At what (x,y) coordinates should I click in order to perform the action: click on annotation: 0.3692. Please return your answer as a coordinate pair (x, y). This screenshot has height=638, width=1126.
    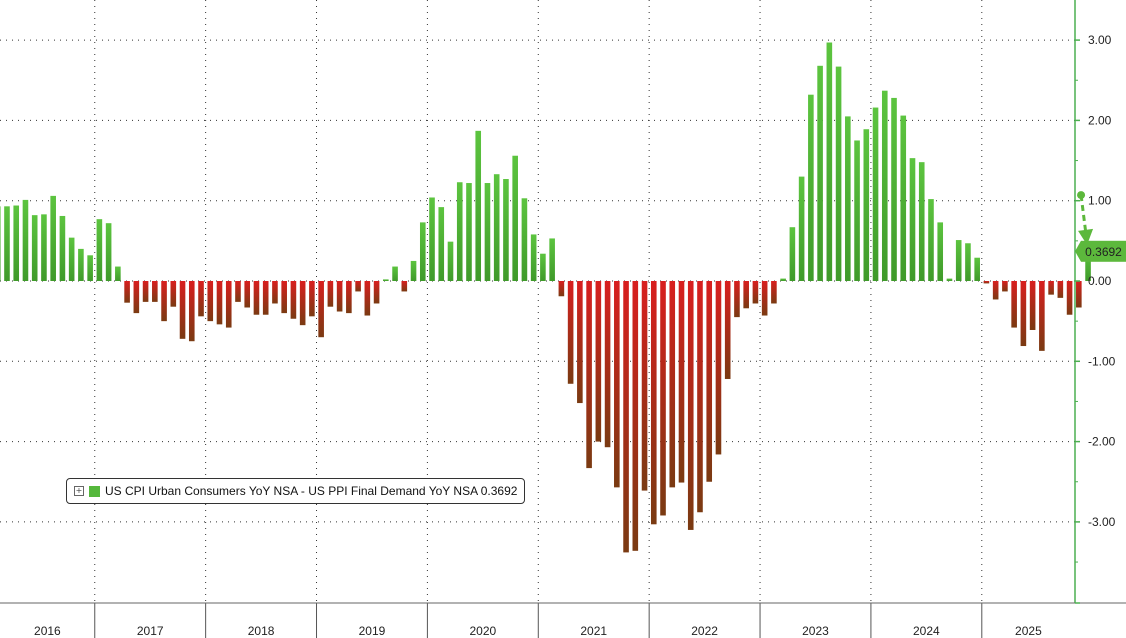
    Looking at the image, I should click on (1100, 226).